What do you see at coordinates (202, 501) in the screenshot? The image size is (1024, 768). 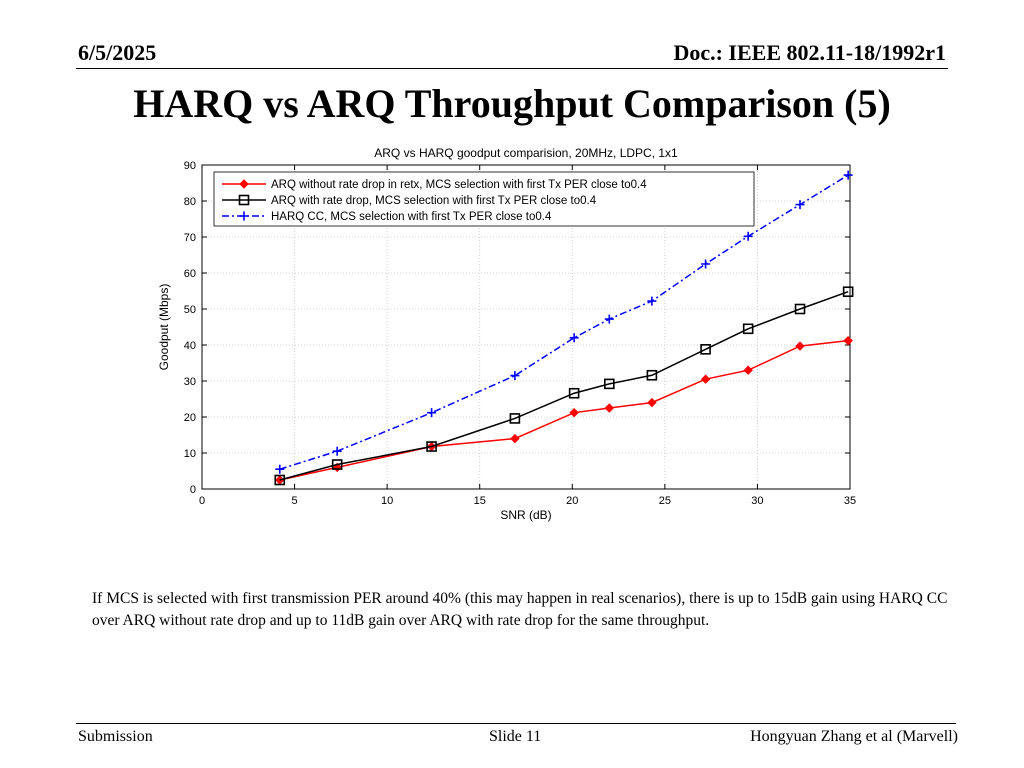 I see `x-tick-label: 0` at bounding box center [202, 501].